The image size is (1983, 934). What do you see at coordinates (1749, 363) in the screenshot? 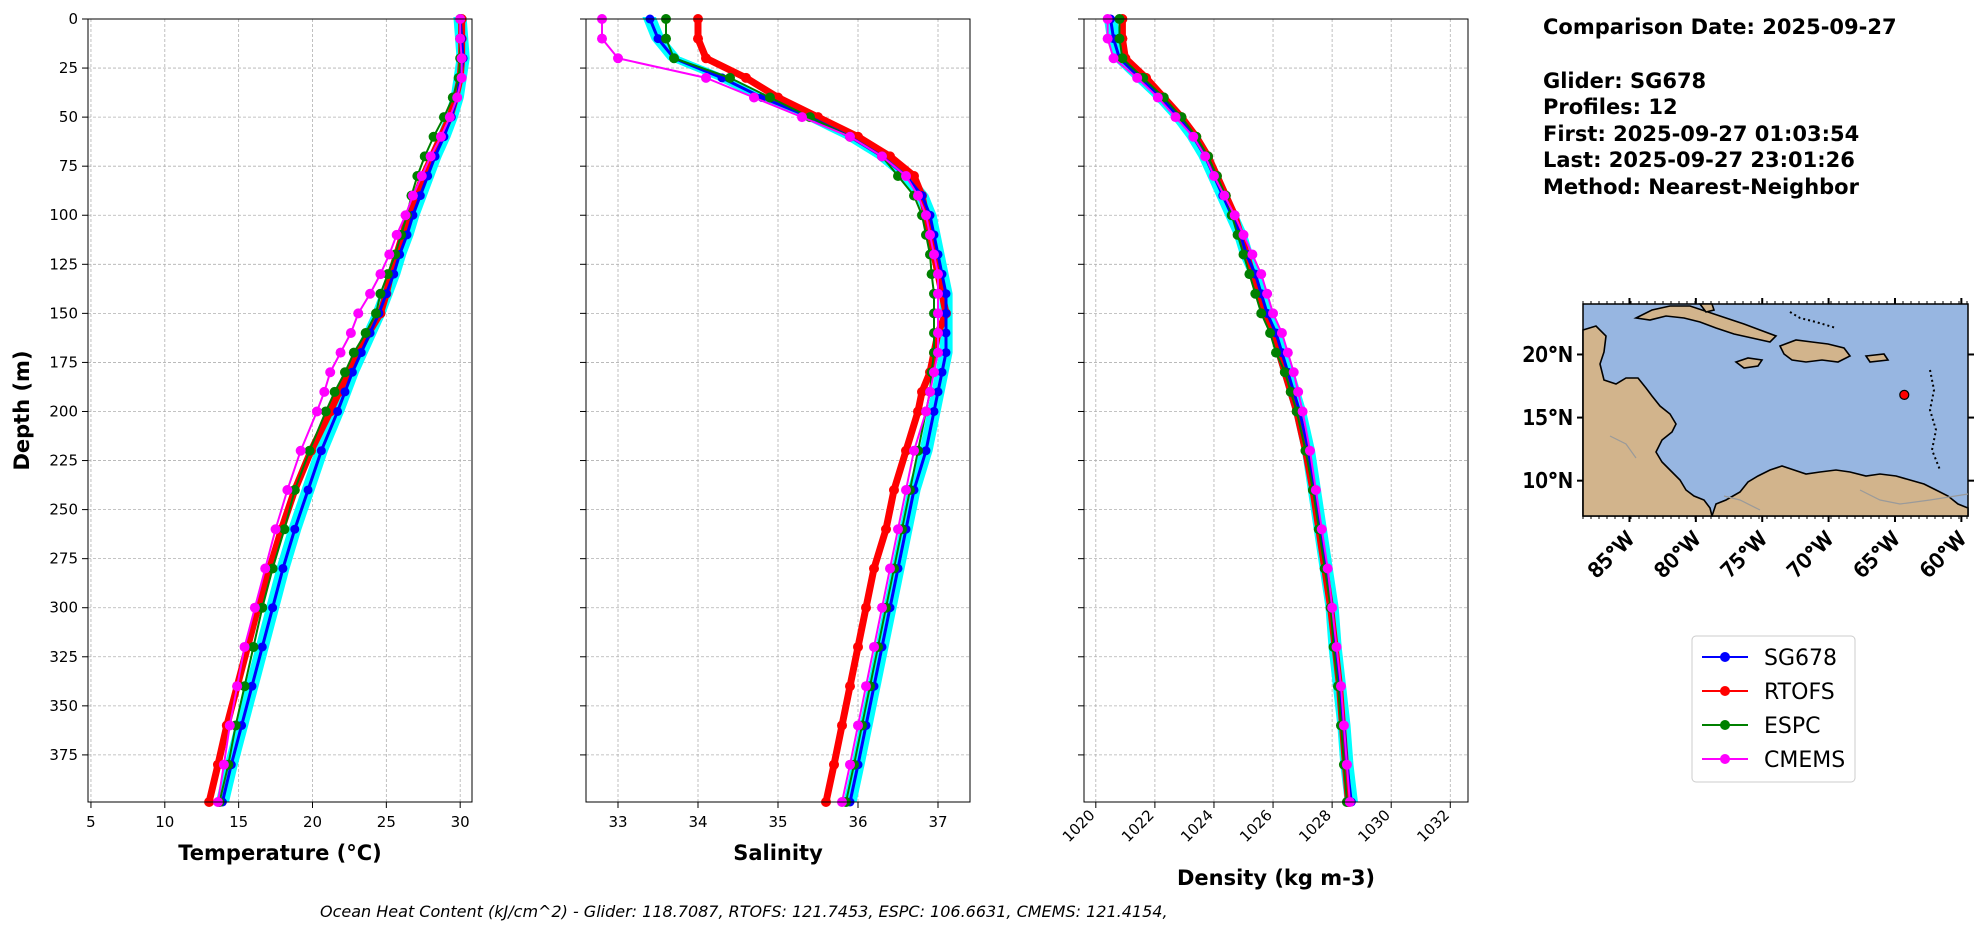
I see `jamaica-island` at bounding box center [1749, 363].